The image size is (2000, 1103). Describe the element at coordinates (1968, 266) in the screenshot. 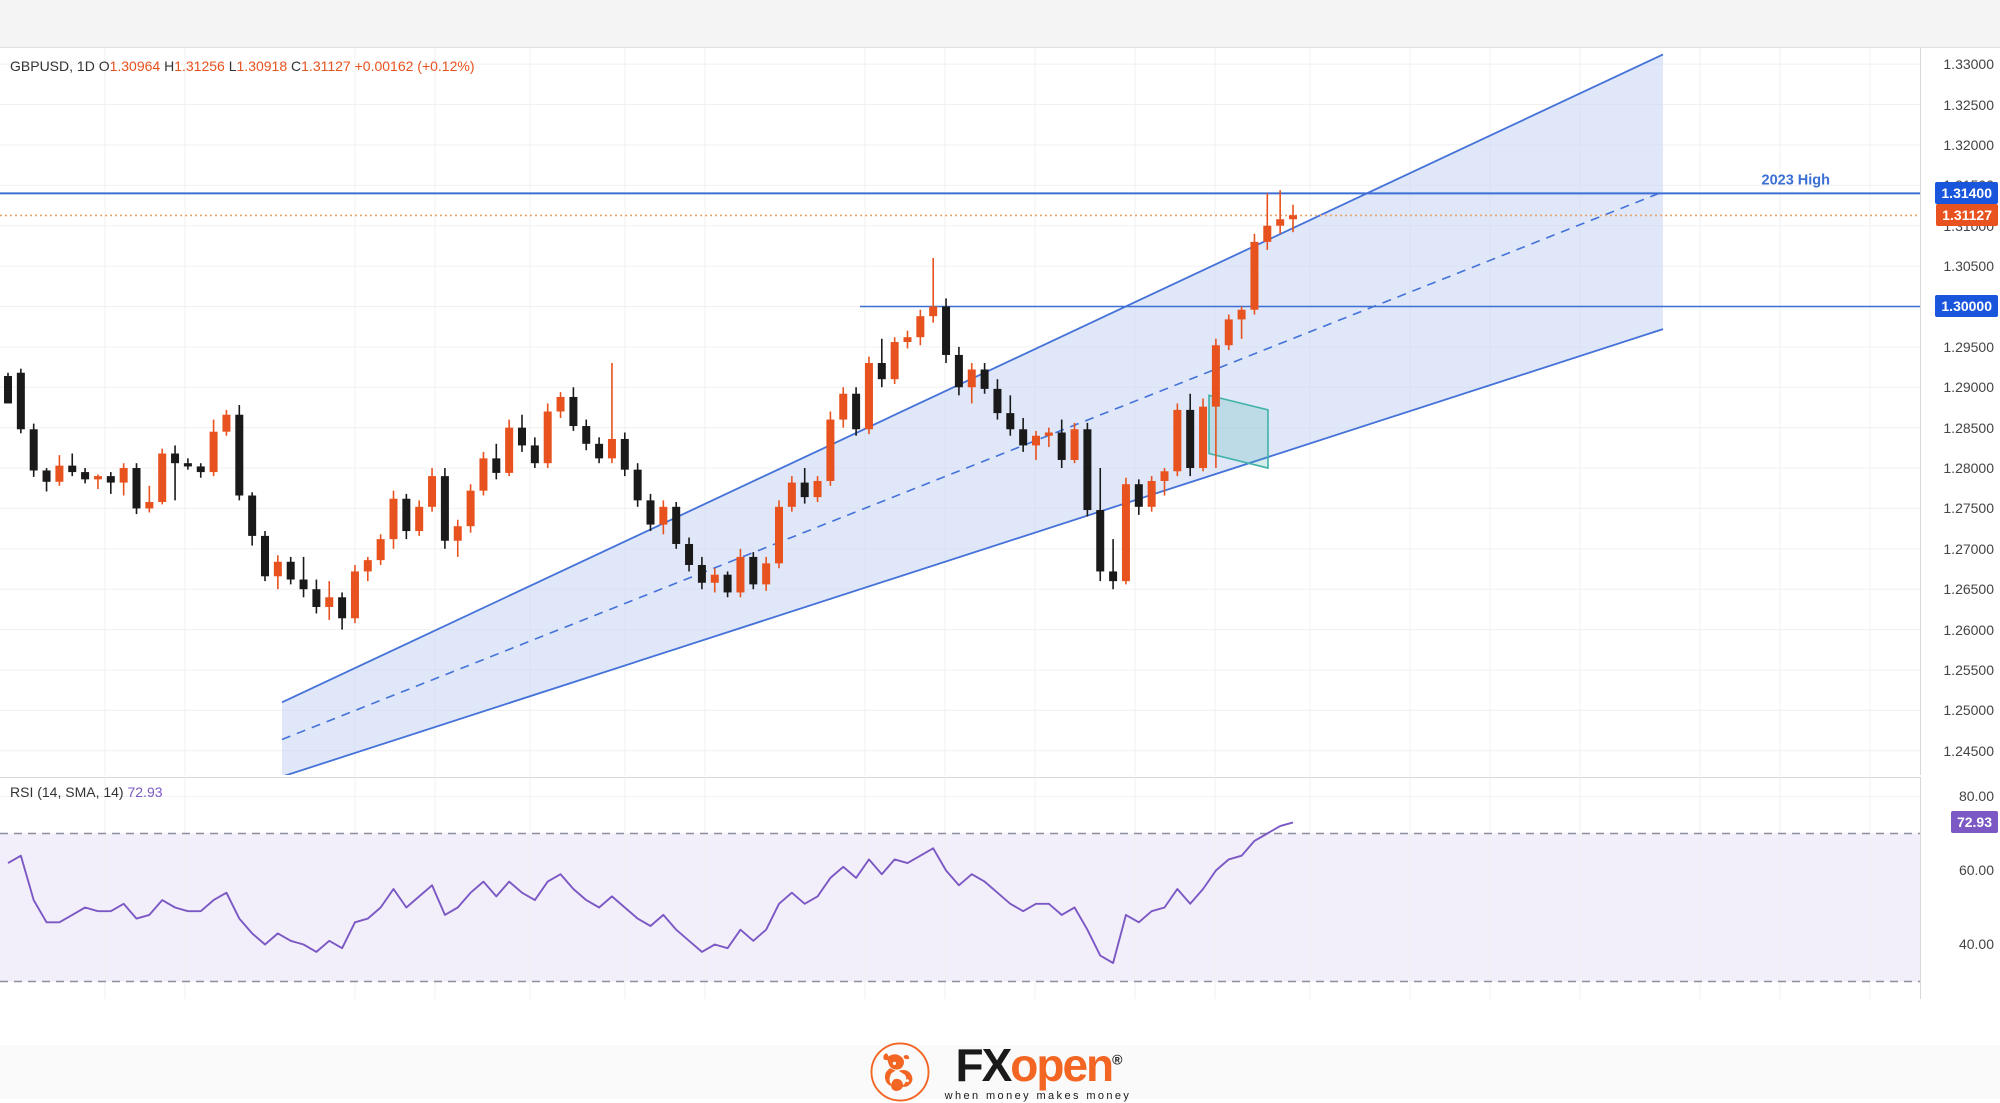

I see `price-axis-tick: 1.30500` at that location.